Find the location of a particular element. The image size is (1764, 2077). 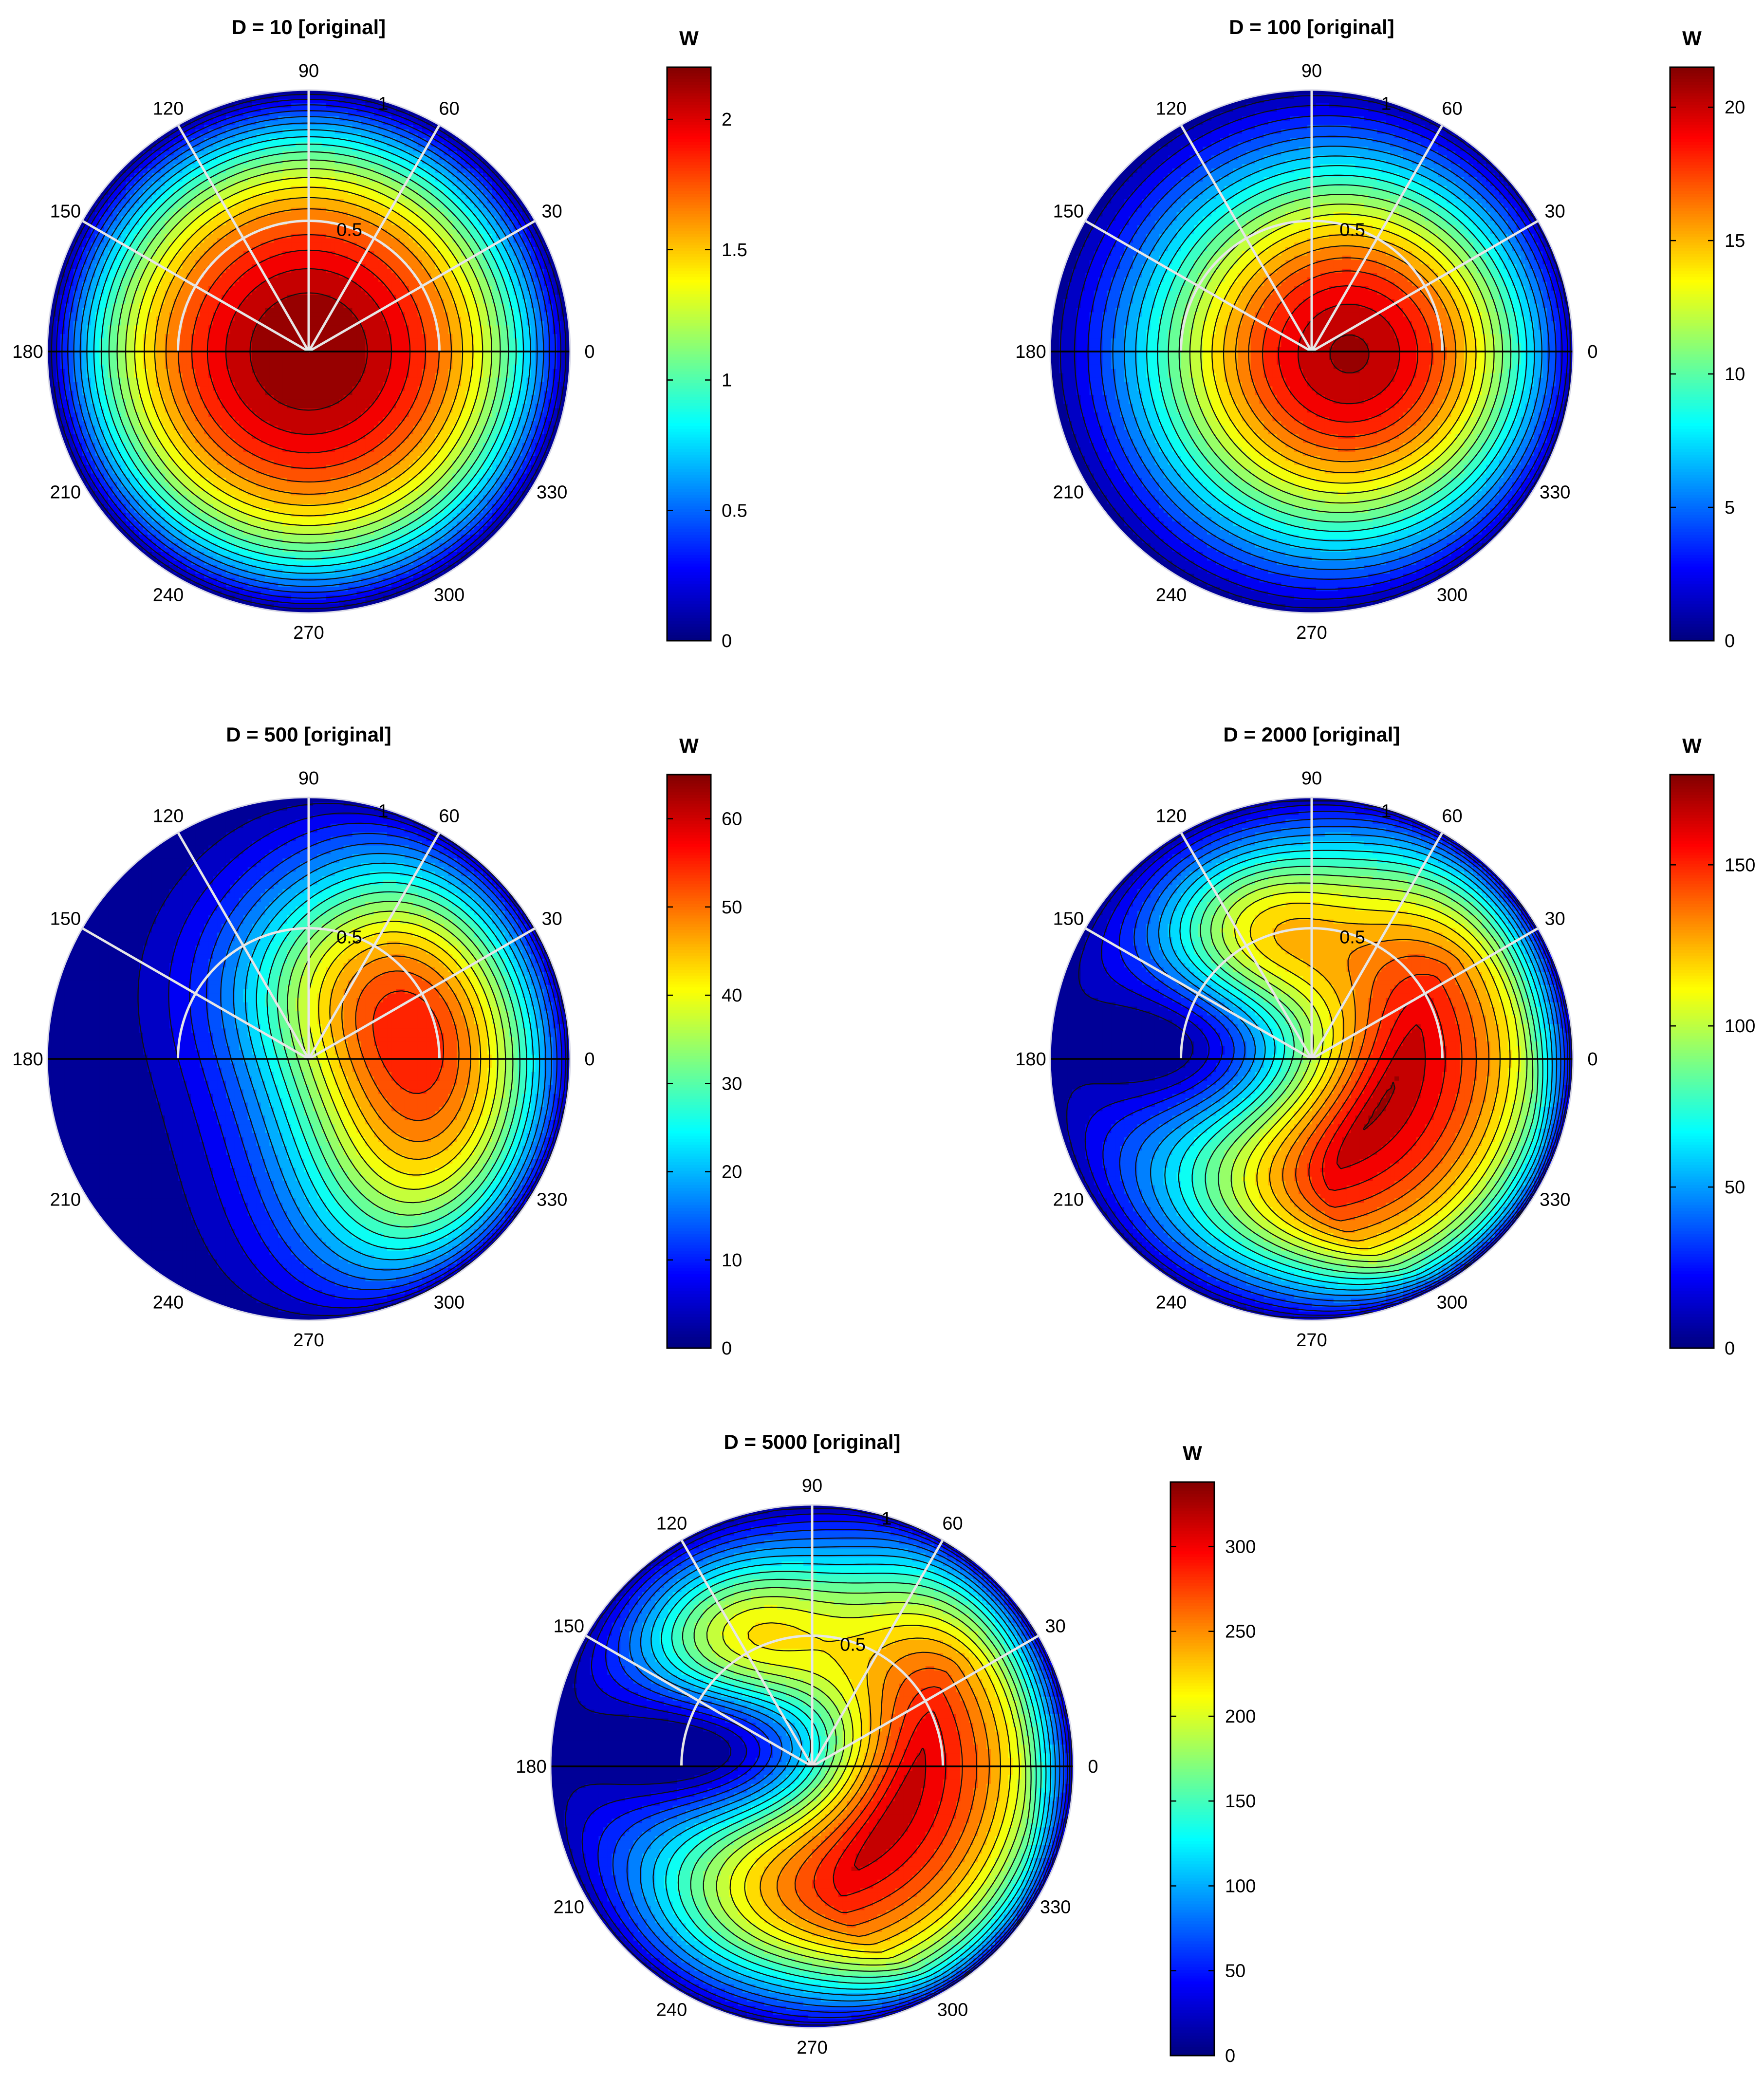

colorbar-tick-label: 5 is located at coordinates (1730, 508).